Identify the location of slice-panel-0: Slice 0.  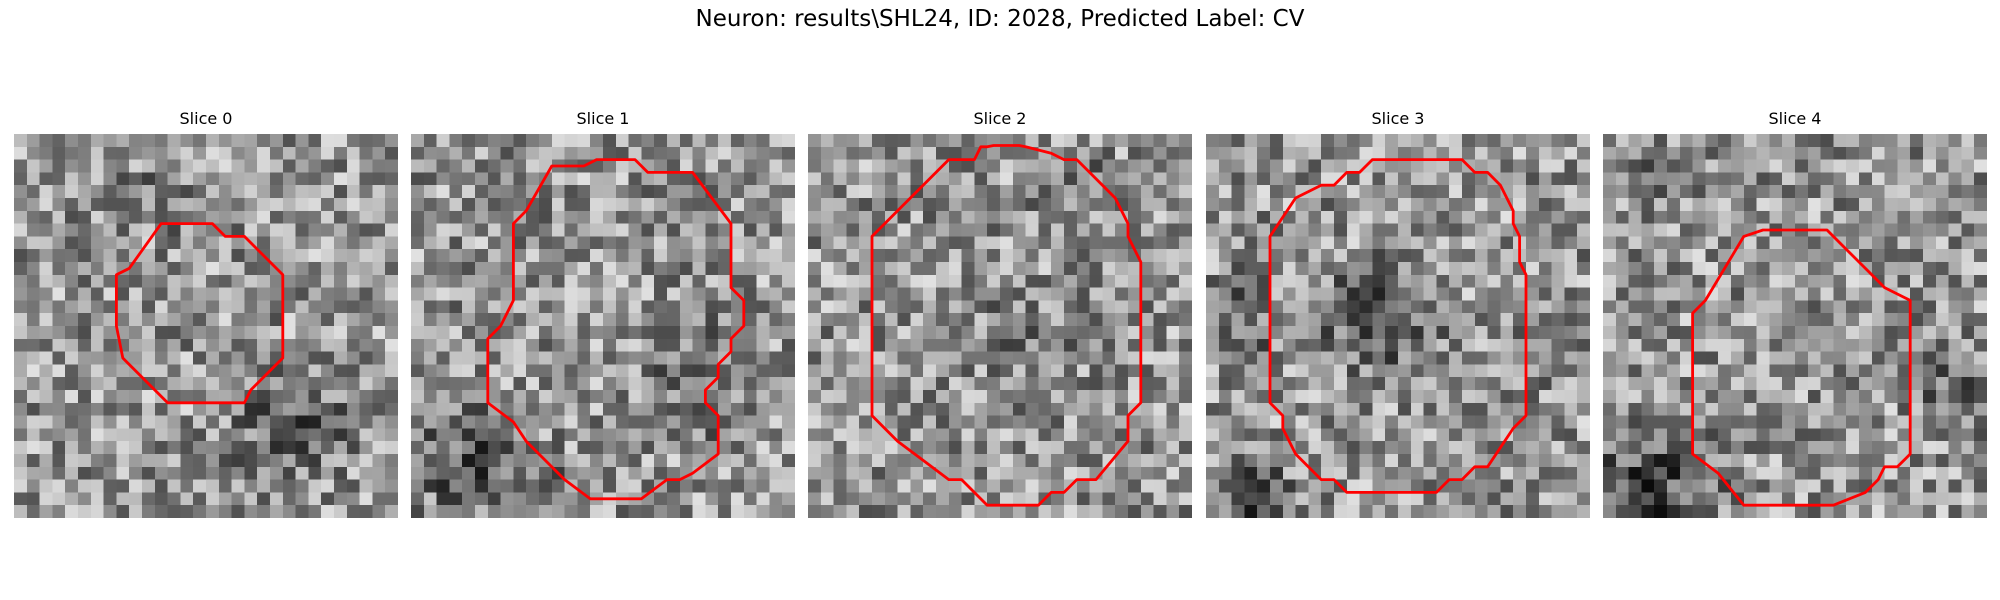
(206, 313).